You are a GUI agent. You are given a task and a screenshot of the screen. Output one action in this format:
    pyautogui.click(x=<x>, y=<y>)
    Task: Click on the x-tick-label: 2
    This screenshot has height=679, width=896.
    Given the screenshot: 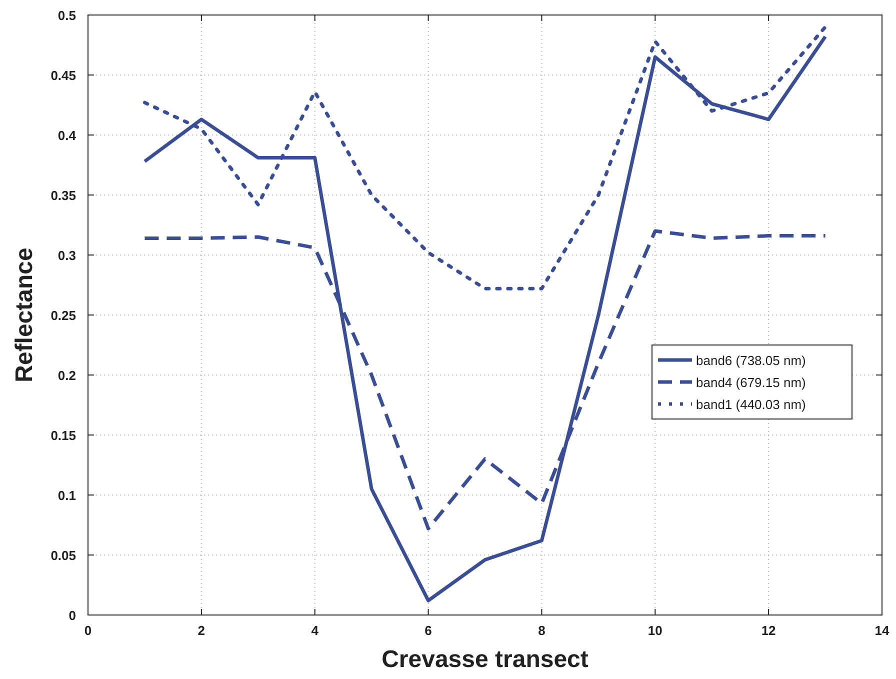 What is the action you would take?
    pyautogui.click(x=202, y=630)
    